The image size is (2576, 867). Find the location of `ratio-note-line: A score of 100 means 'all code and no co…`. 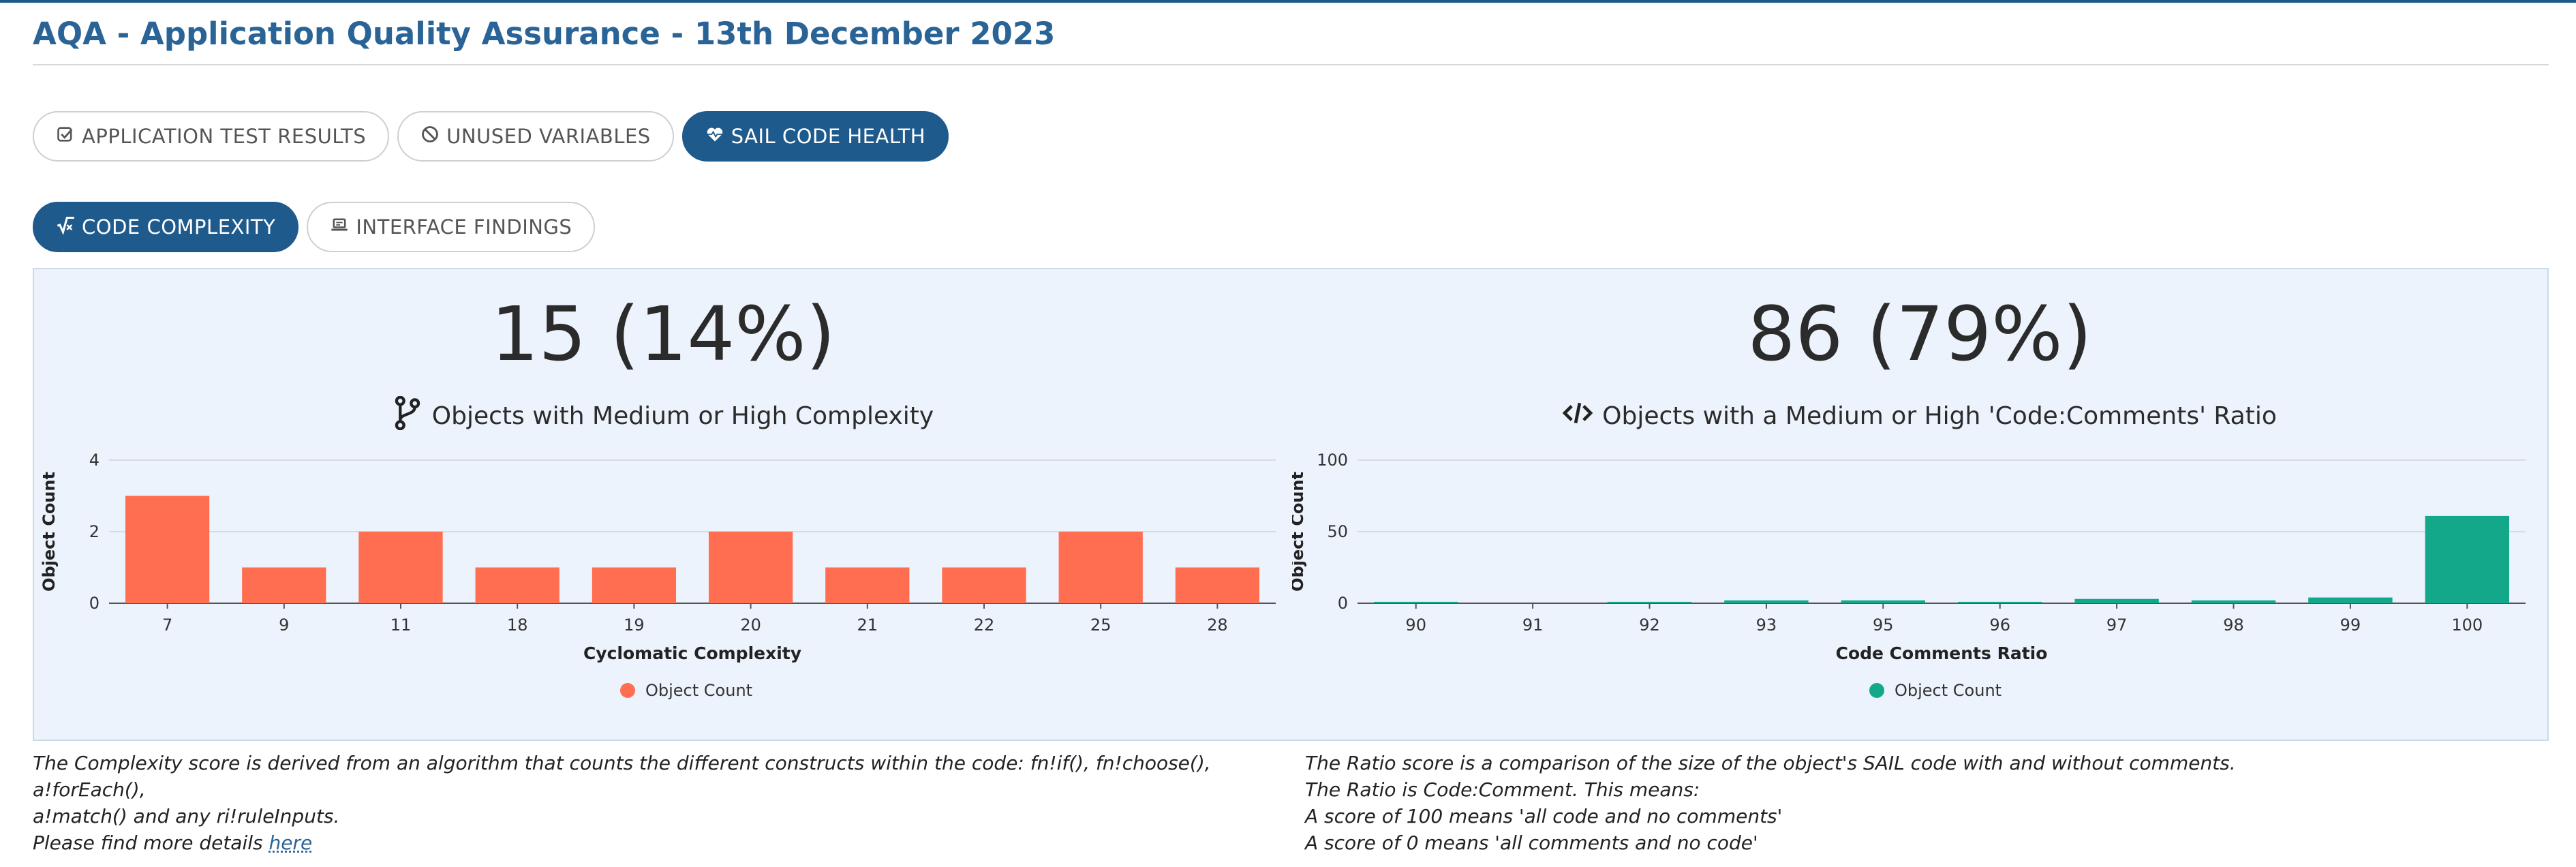

ratio-note-line: A score of 100 means 'all code and no co… is located at coordinates (1544, 816).